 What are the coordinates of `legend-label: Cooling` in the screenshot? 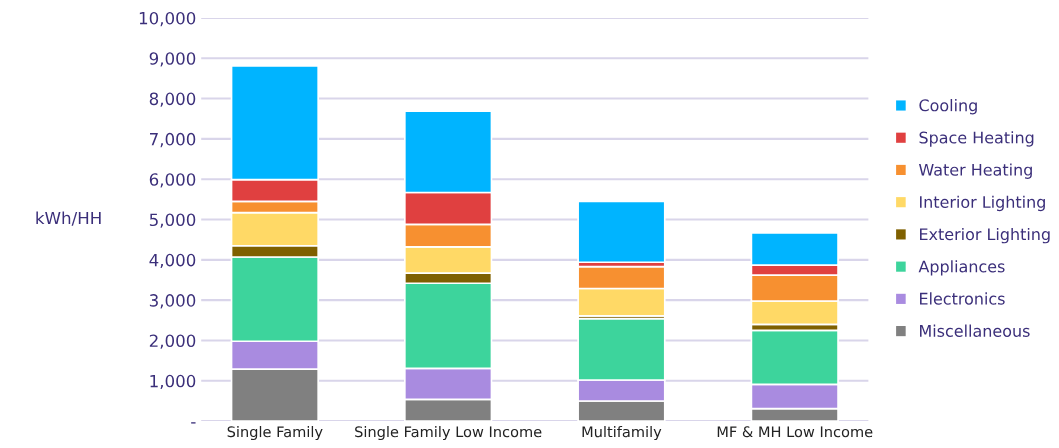 It's located at (948, 106).